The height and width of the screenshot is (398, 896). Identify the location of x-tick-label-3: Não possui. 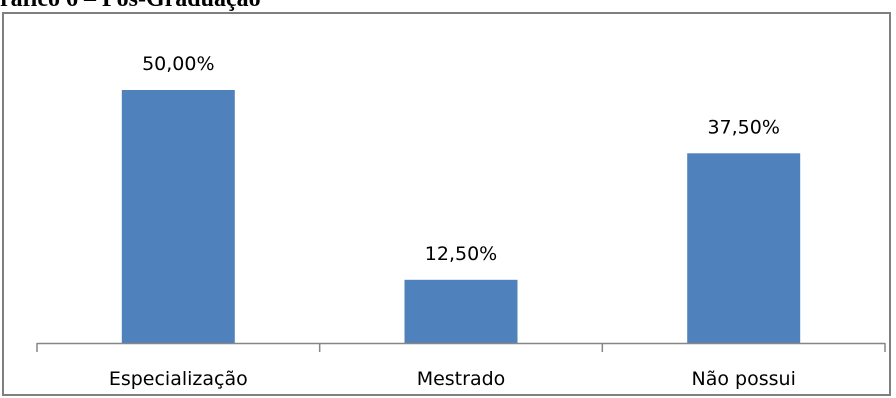
(744, 379).